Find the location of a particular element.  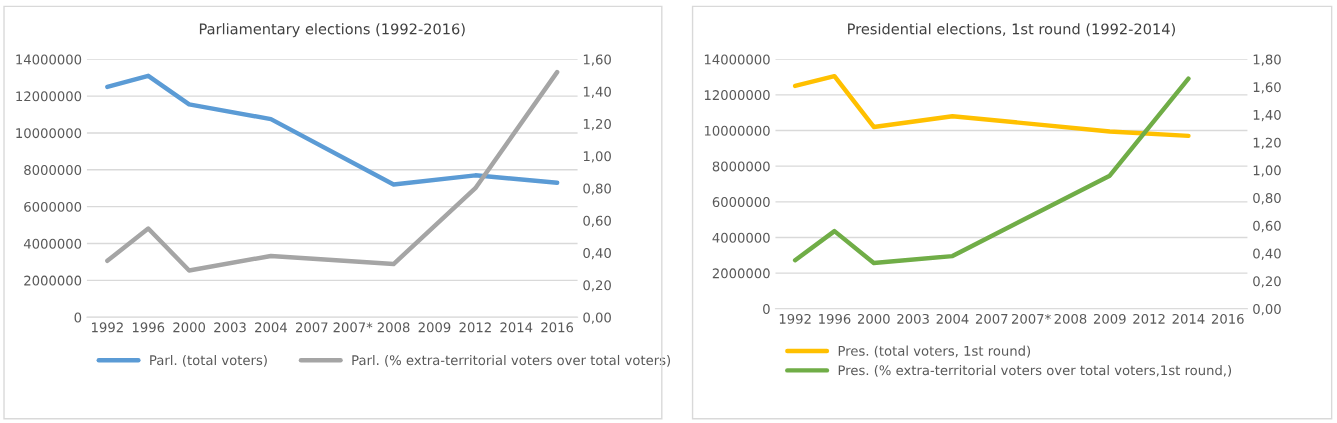

legend-label: Pres. (total voters, 1st round) is located at coordinates (934, 351).